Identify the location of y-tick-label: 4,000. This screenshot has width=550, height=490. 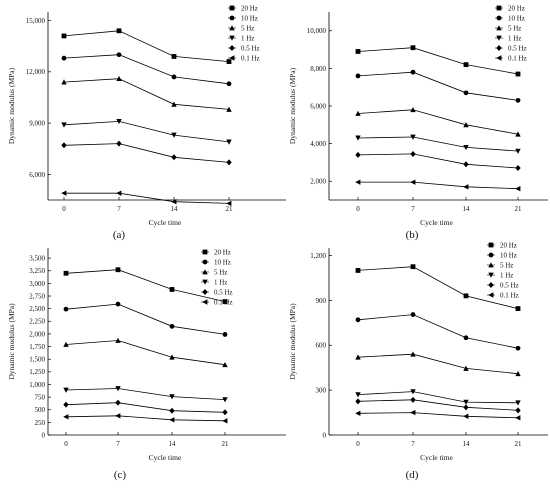
(318, 144).